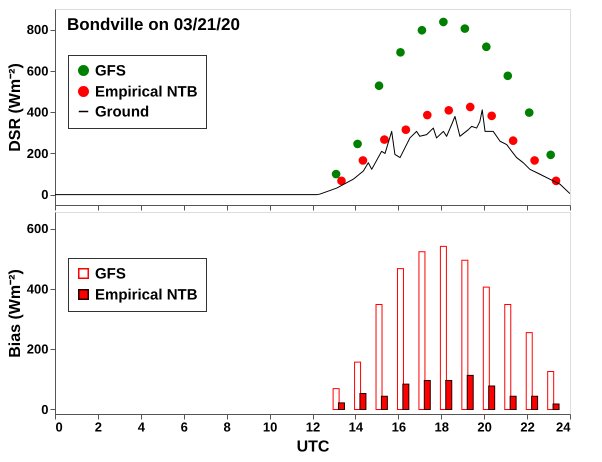  What do you see at coordinates (98, 427) in the screenshot?
I see `x-tick-label: 2` at bounding box center [98, 427].